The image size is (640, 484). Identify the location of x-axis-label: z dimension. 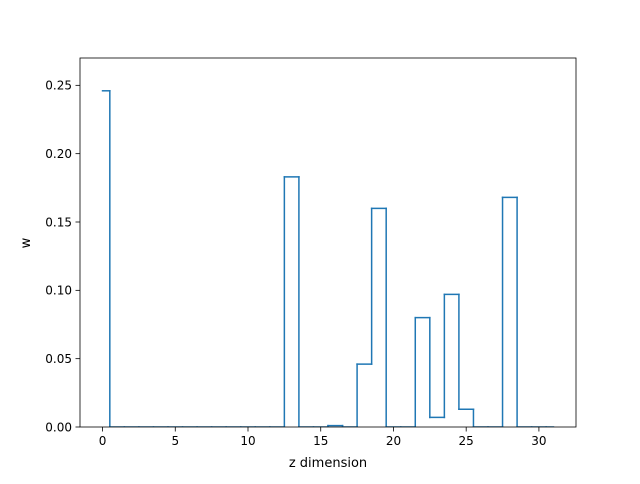
(328, 463).